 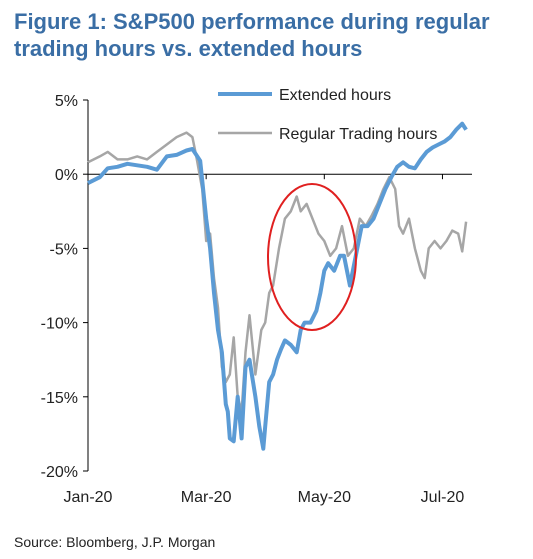 What do you see at coordinates (188, 48) in the screenshot?
I see `chart-title-line-2: trading hours vs. extended hours` at bounding box center [188, 48].